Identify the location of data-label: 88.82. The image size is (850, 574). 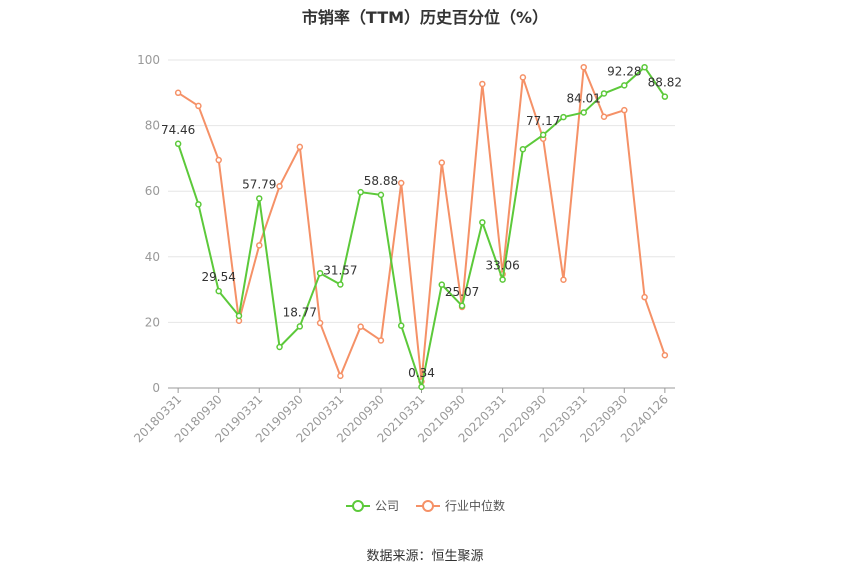
(665, 83).